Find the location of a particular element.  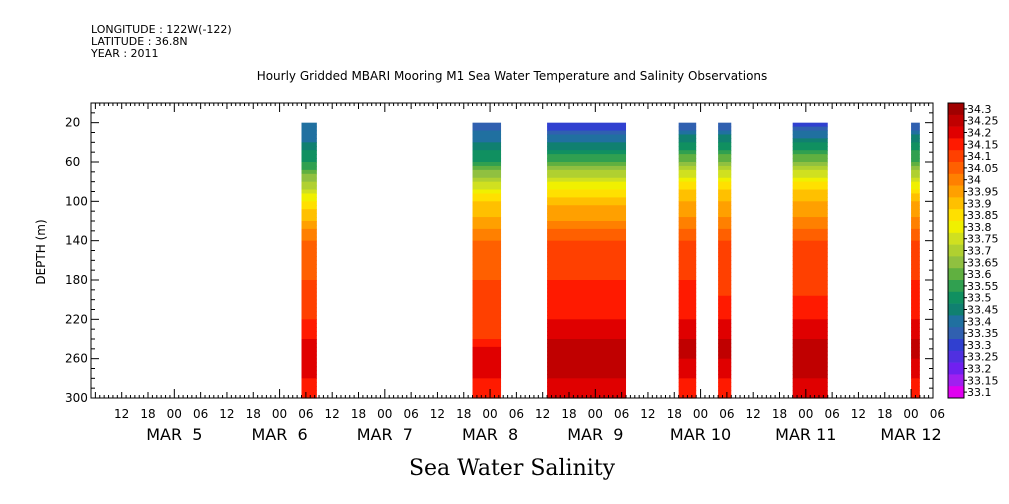

data-segment is located at coordinates (587, 260).